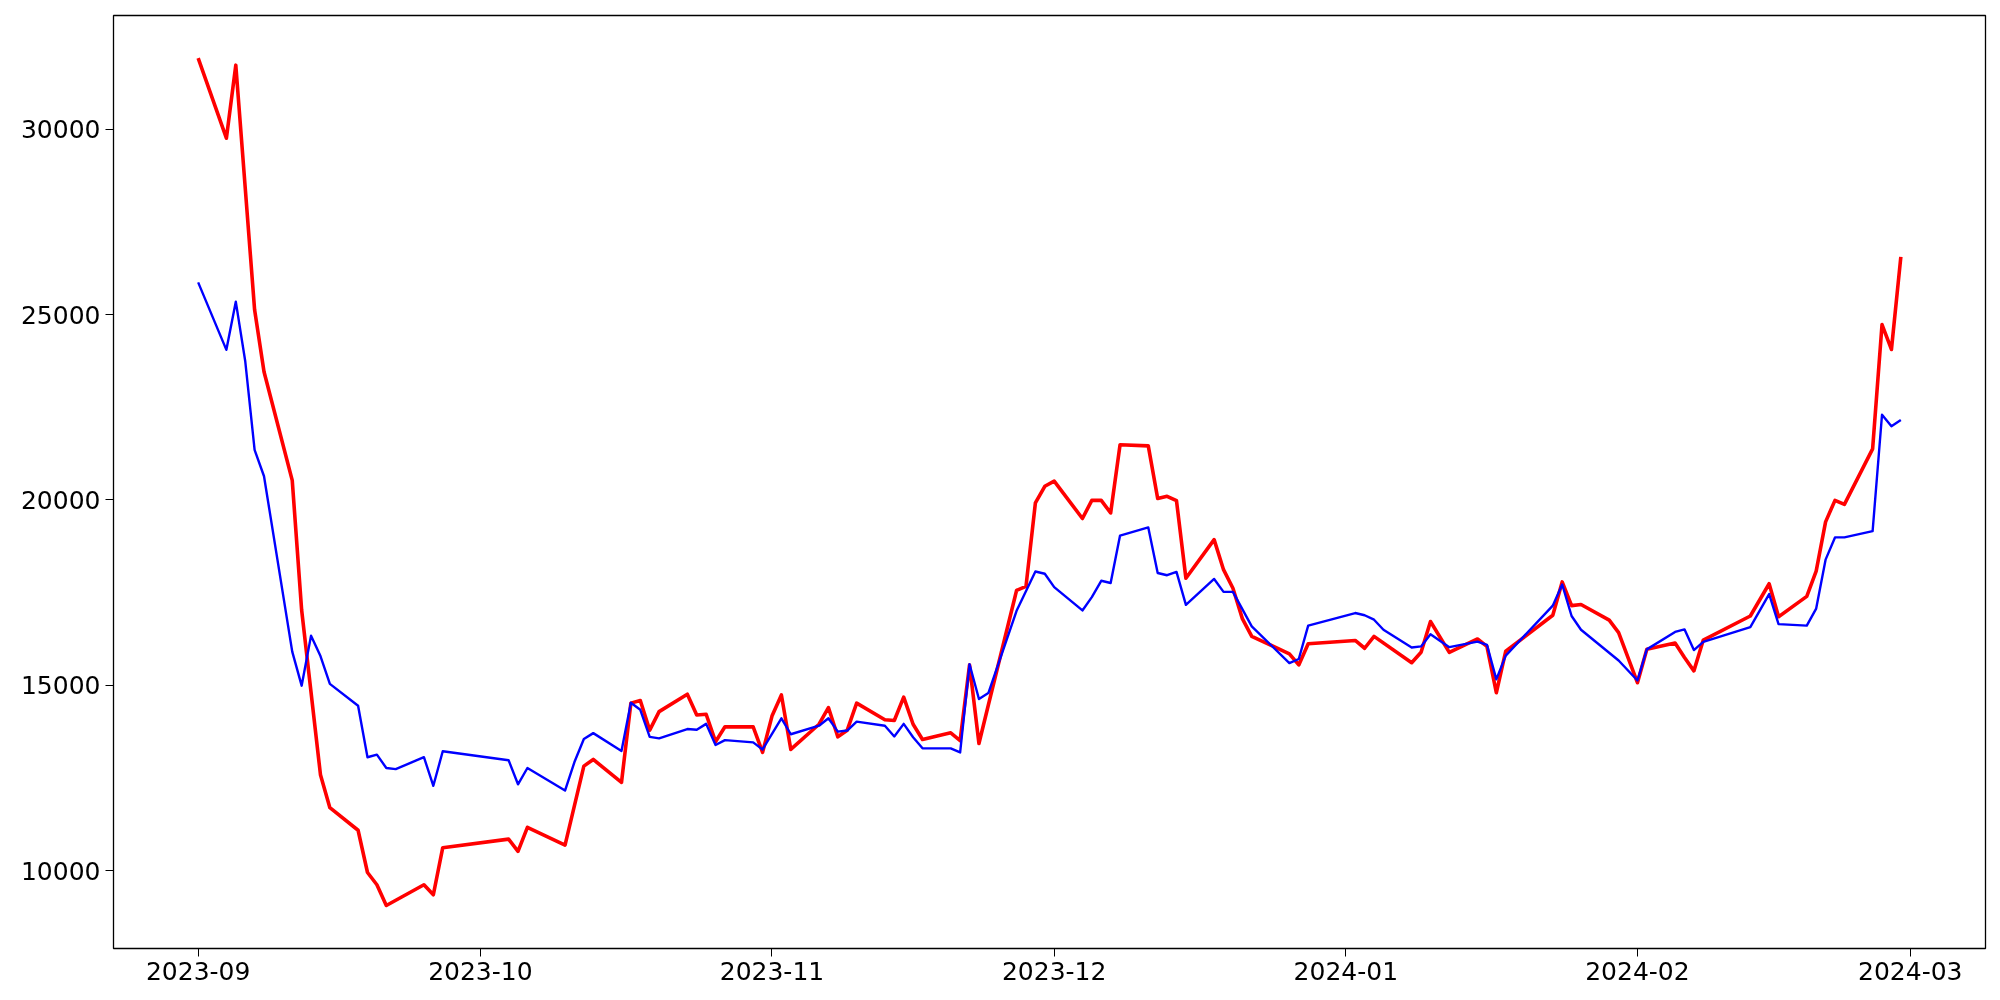 This screenshot has height=1000, width=2000. What do you see at coordinates (1637, 971) in the screenshot?
I see `x-tick-label: 2024-02` at bounding box center [1637, 971].